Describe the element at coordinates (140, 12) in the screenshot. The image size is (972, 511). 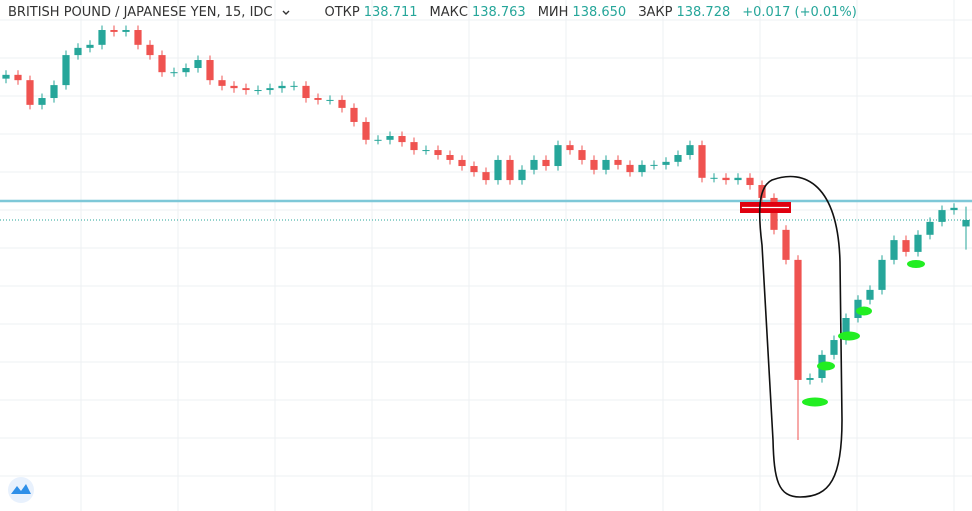
I see `symbol-title: BRITISH POUND / JAPANESE YEN, 15, IDC` at that location.